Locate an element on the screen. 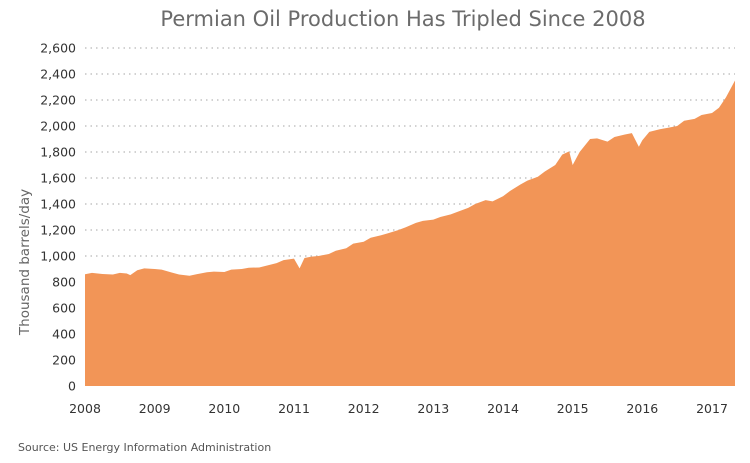 The height and width of the screenshot is (463, 750). y-tick-label: 800 is located at coordinates (64, 282).